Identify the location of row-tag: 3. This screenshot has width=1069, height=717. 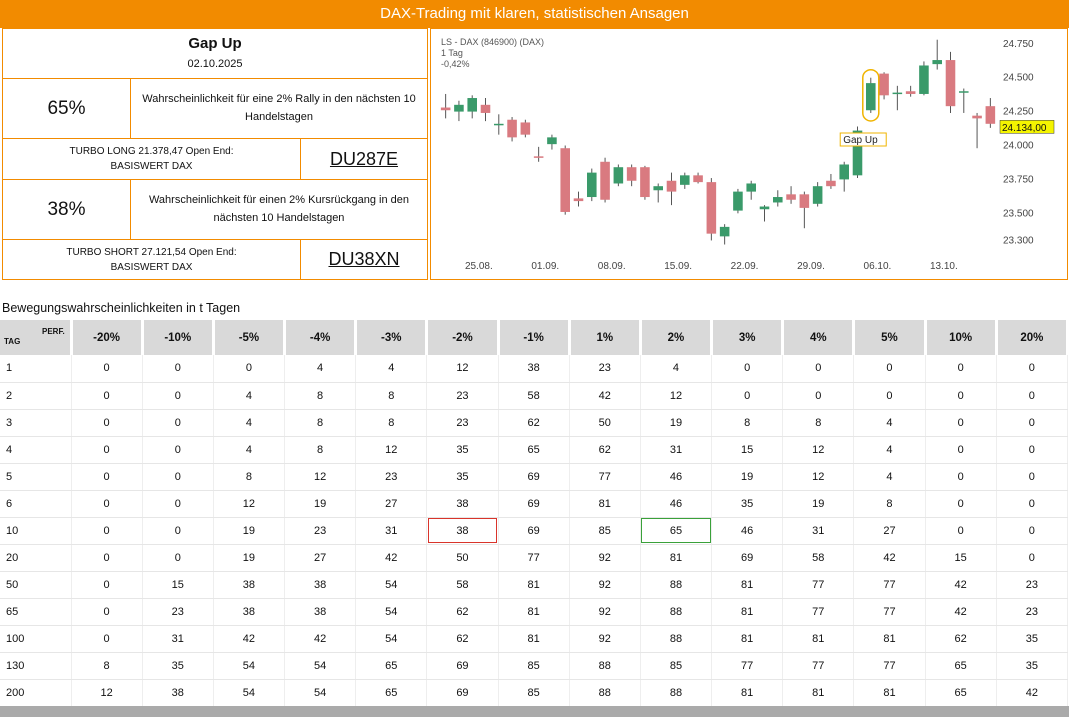
(36, 423).